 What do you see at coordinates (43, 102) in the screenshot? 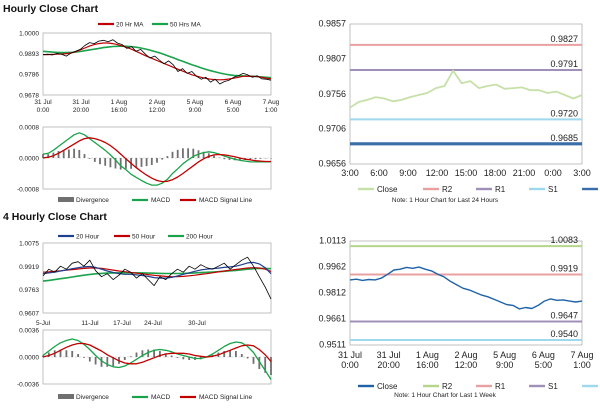
I see `x-tick-label: 31 Jul` at bounding box center [43, 102].